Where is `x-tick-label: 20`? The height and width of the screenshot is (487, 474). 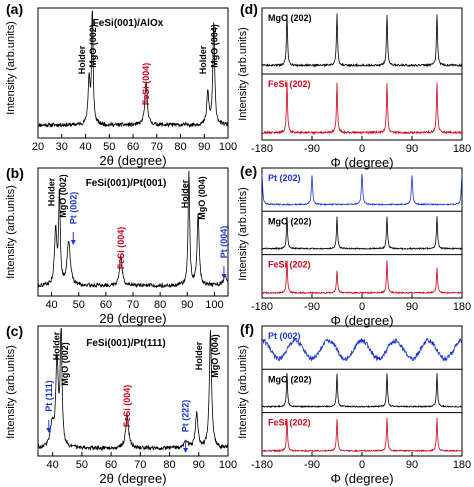 x-tick-label: 20 is located at coordinates (38, 147).